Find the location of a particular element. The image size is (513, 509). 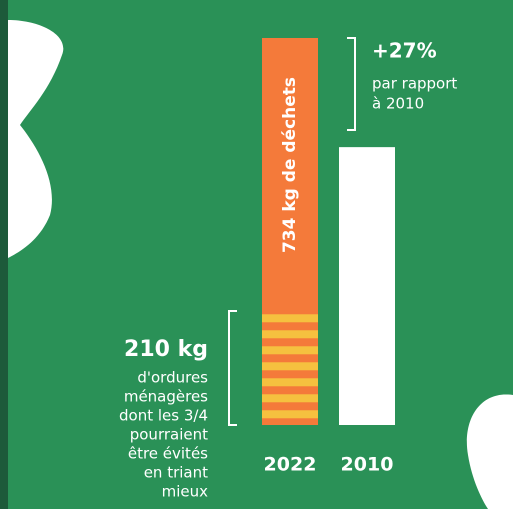

annotation-text: ménagères is located at coordinates (166, 397).